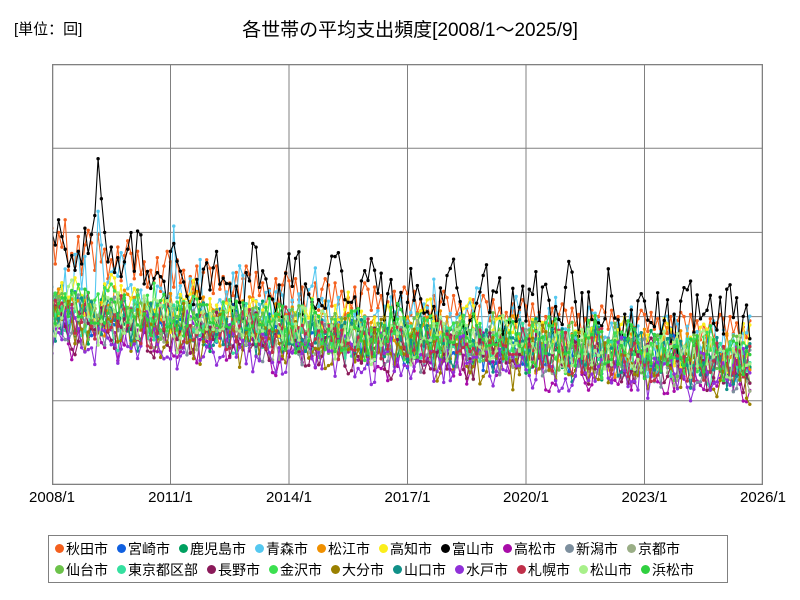 The image size is (800, 600). What do you see at coordinates (349, 548) in the screenshot?
I see `legend-label: 松江市` at bounding box center [349, 548].